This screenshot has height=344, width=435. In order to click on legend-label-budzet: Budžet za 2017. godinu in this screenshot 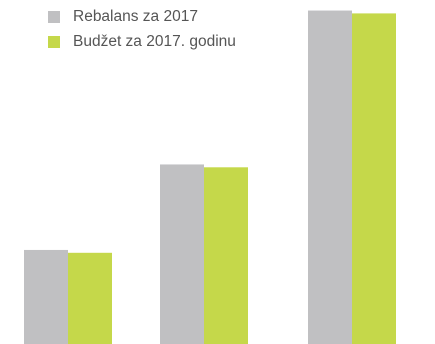, I will do `click(154, 41)`.